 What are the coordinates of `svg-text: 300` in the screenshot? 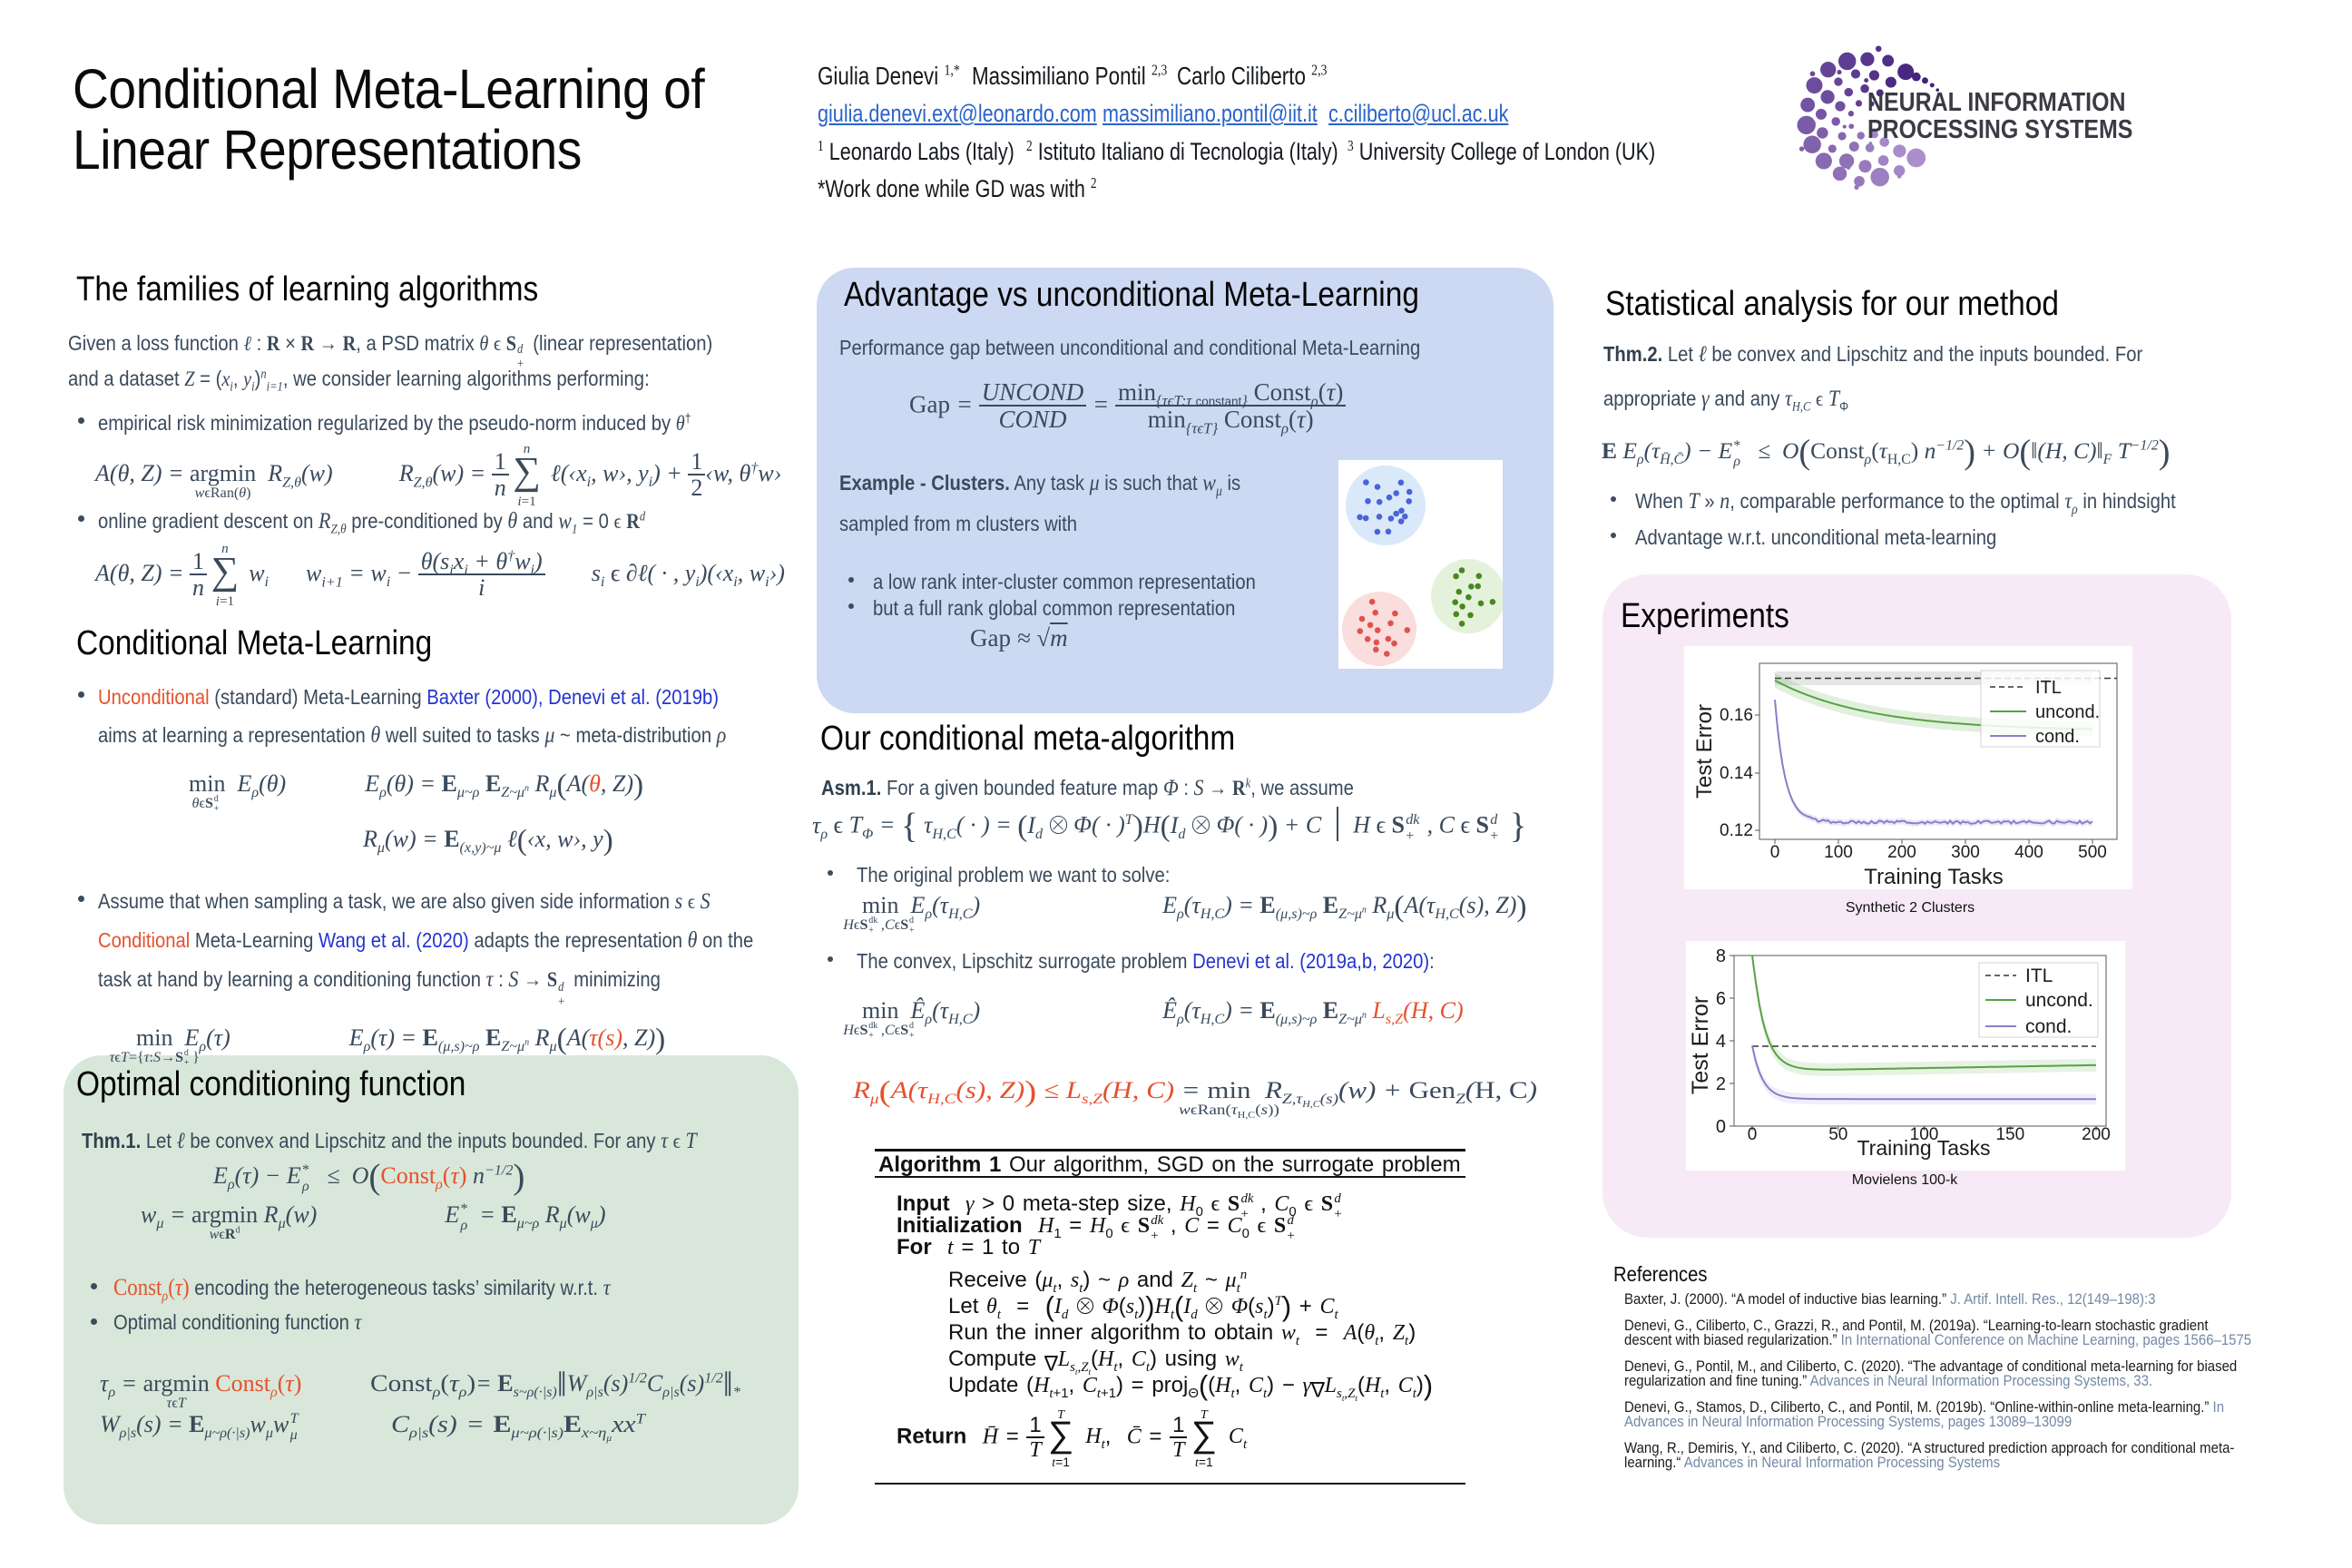 It's located at (1965, 852).